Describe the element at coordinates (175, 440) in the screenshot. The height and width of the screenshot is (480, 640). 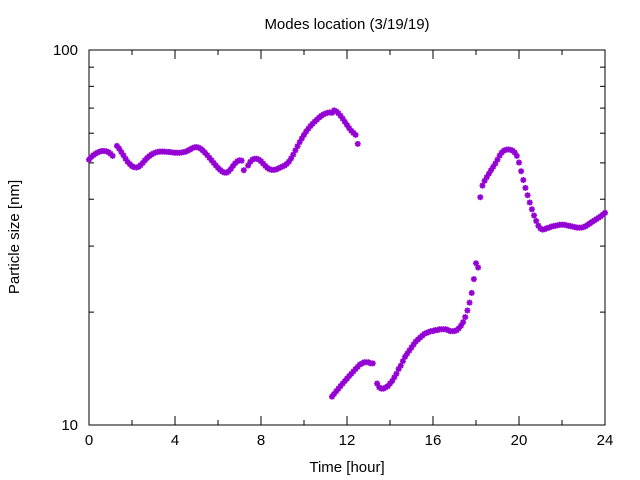
I see `x-tick-label: 4` at that location.